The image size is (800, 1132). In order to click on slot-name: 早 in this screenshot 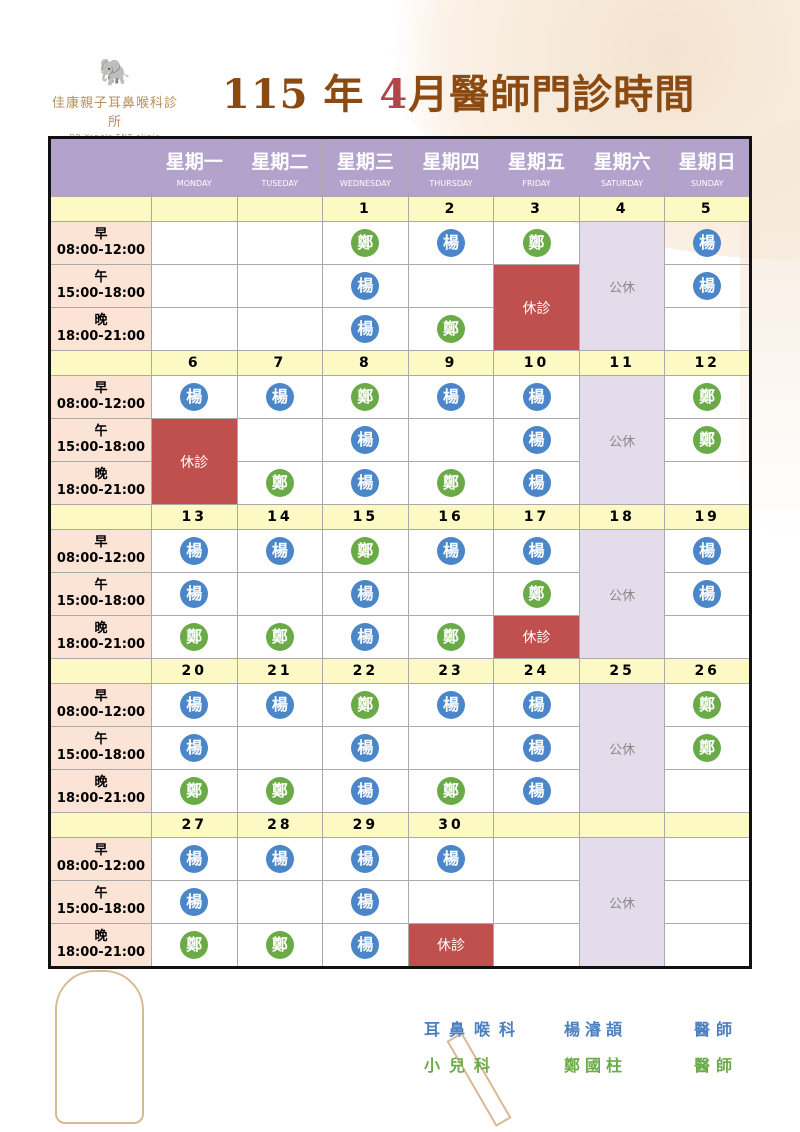, I will do `click(101, 542)`.